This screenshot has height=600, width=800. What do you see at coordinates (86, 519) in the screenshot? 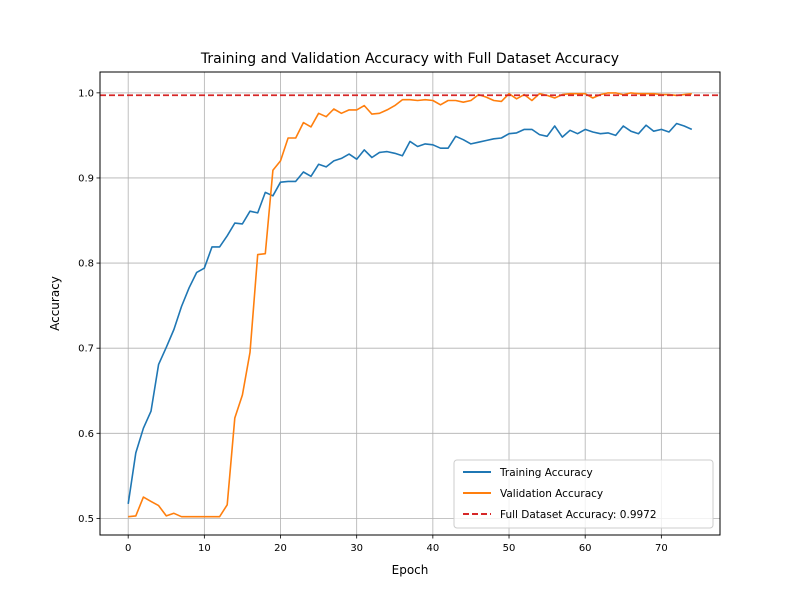
I see `y-tick-label: 0.5` at bounding box center [86, 519].